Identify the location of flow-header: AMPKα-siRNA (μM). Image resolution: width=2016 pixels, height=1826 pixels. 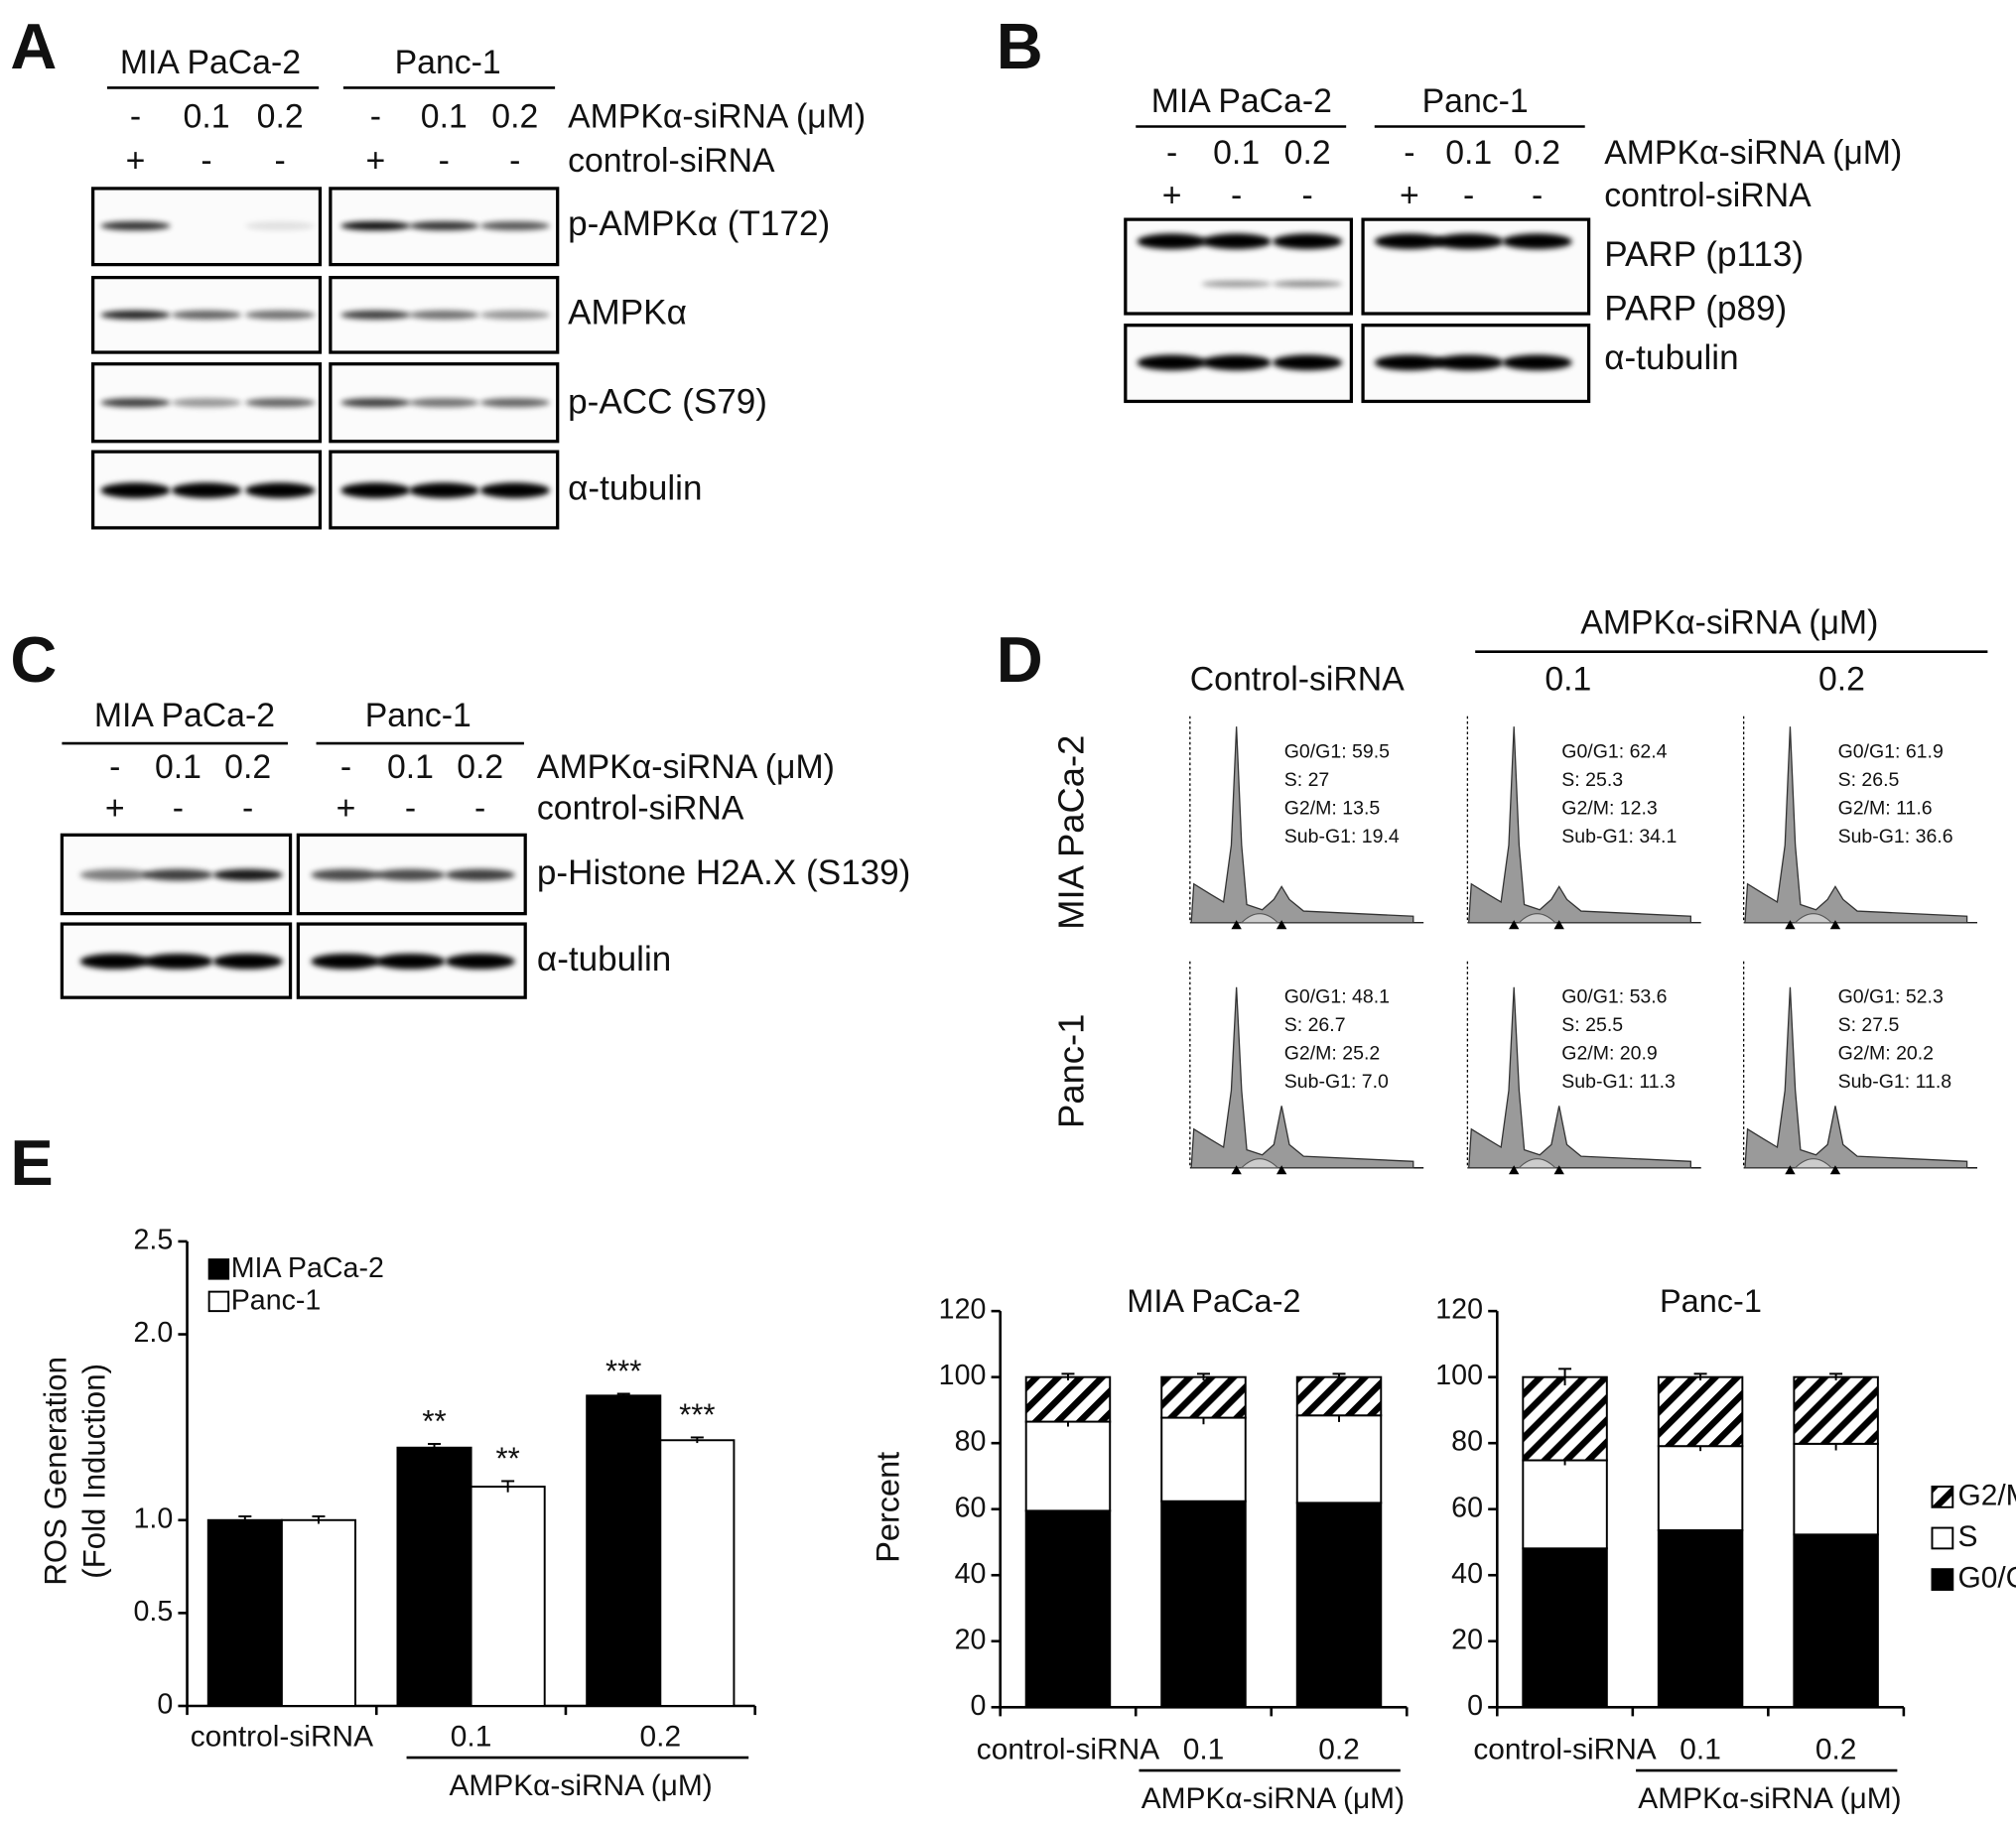
(1729, 622).